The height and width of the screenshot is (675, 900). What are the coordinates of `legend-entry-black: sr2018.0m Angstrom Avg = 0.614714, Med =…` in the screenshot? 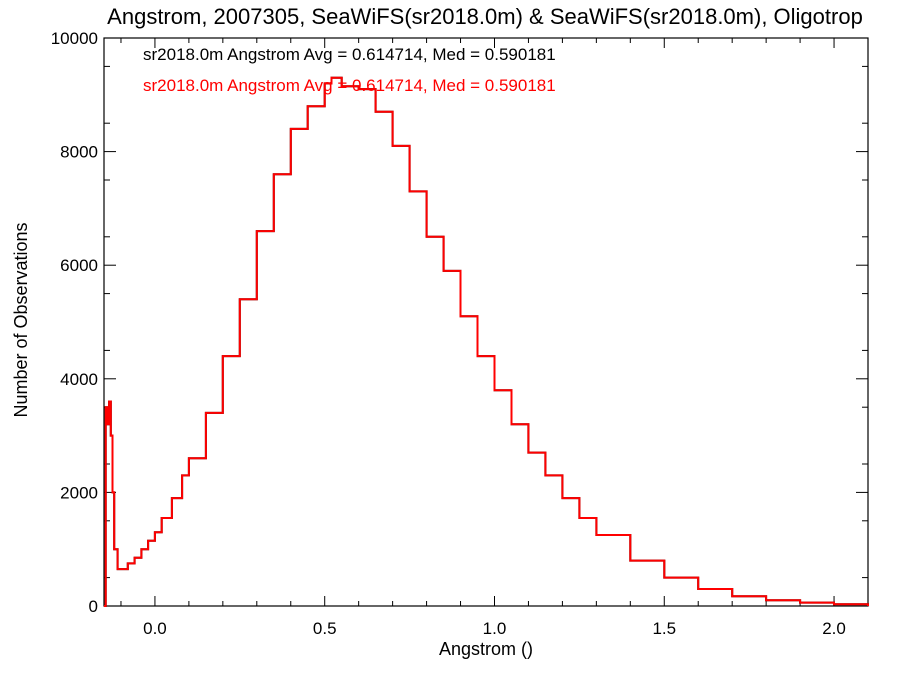 It's located at (349, 54).